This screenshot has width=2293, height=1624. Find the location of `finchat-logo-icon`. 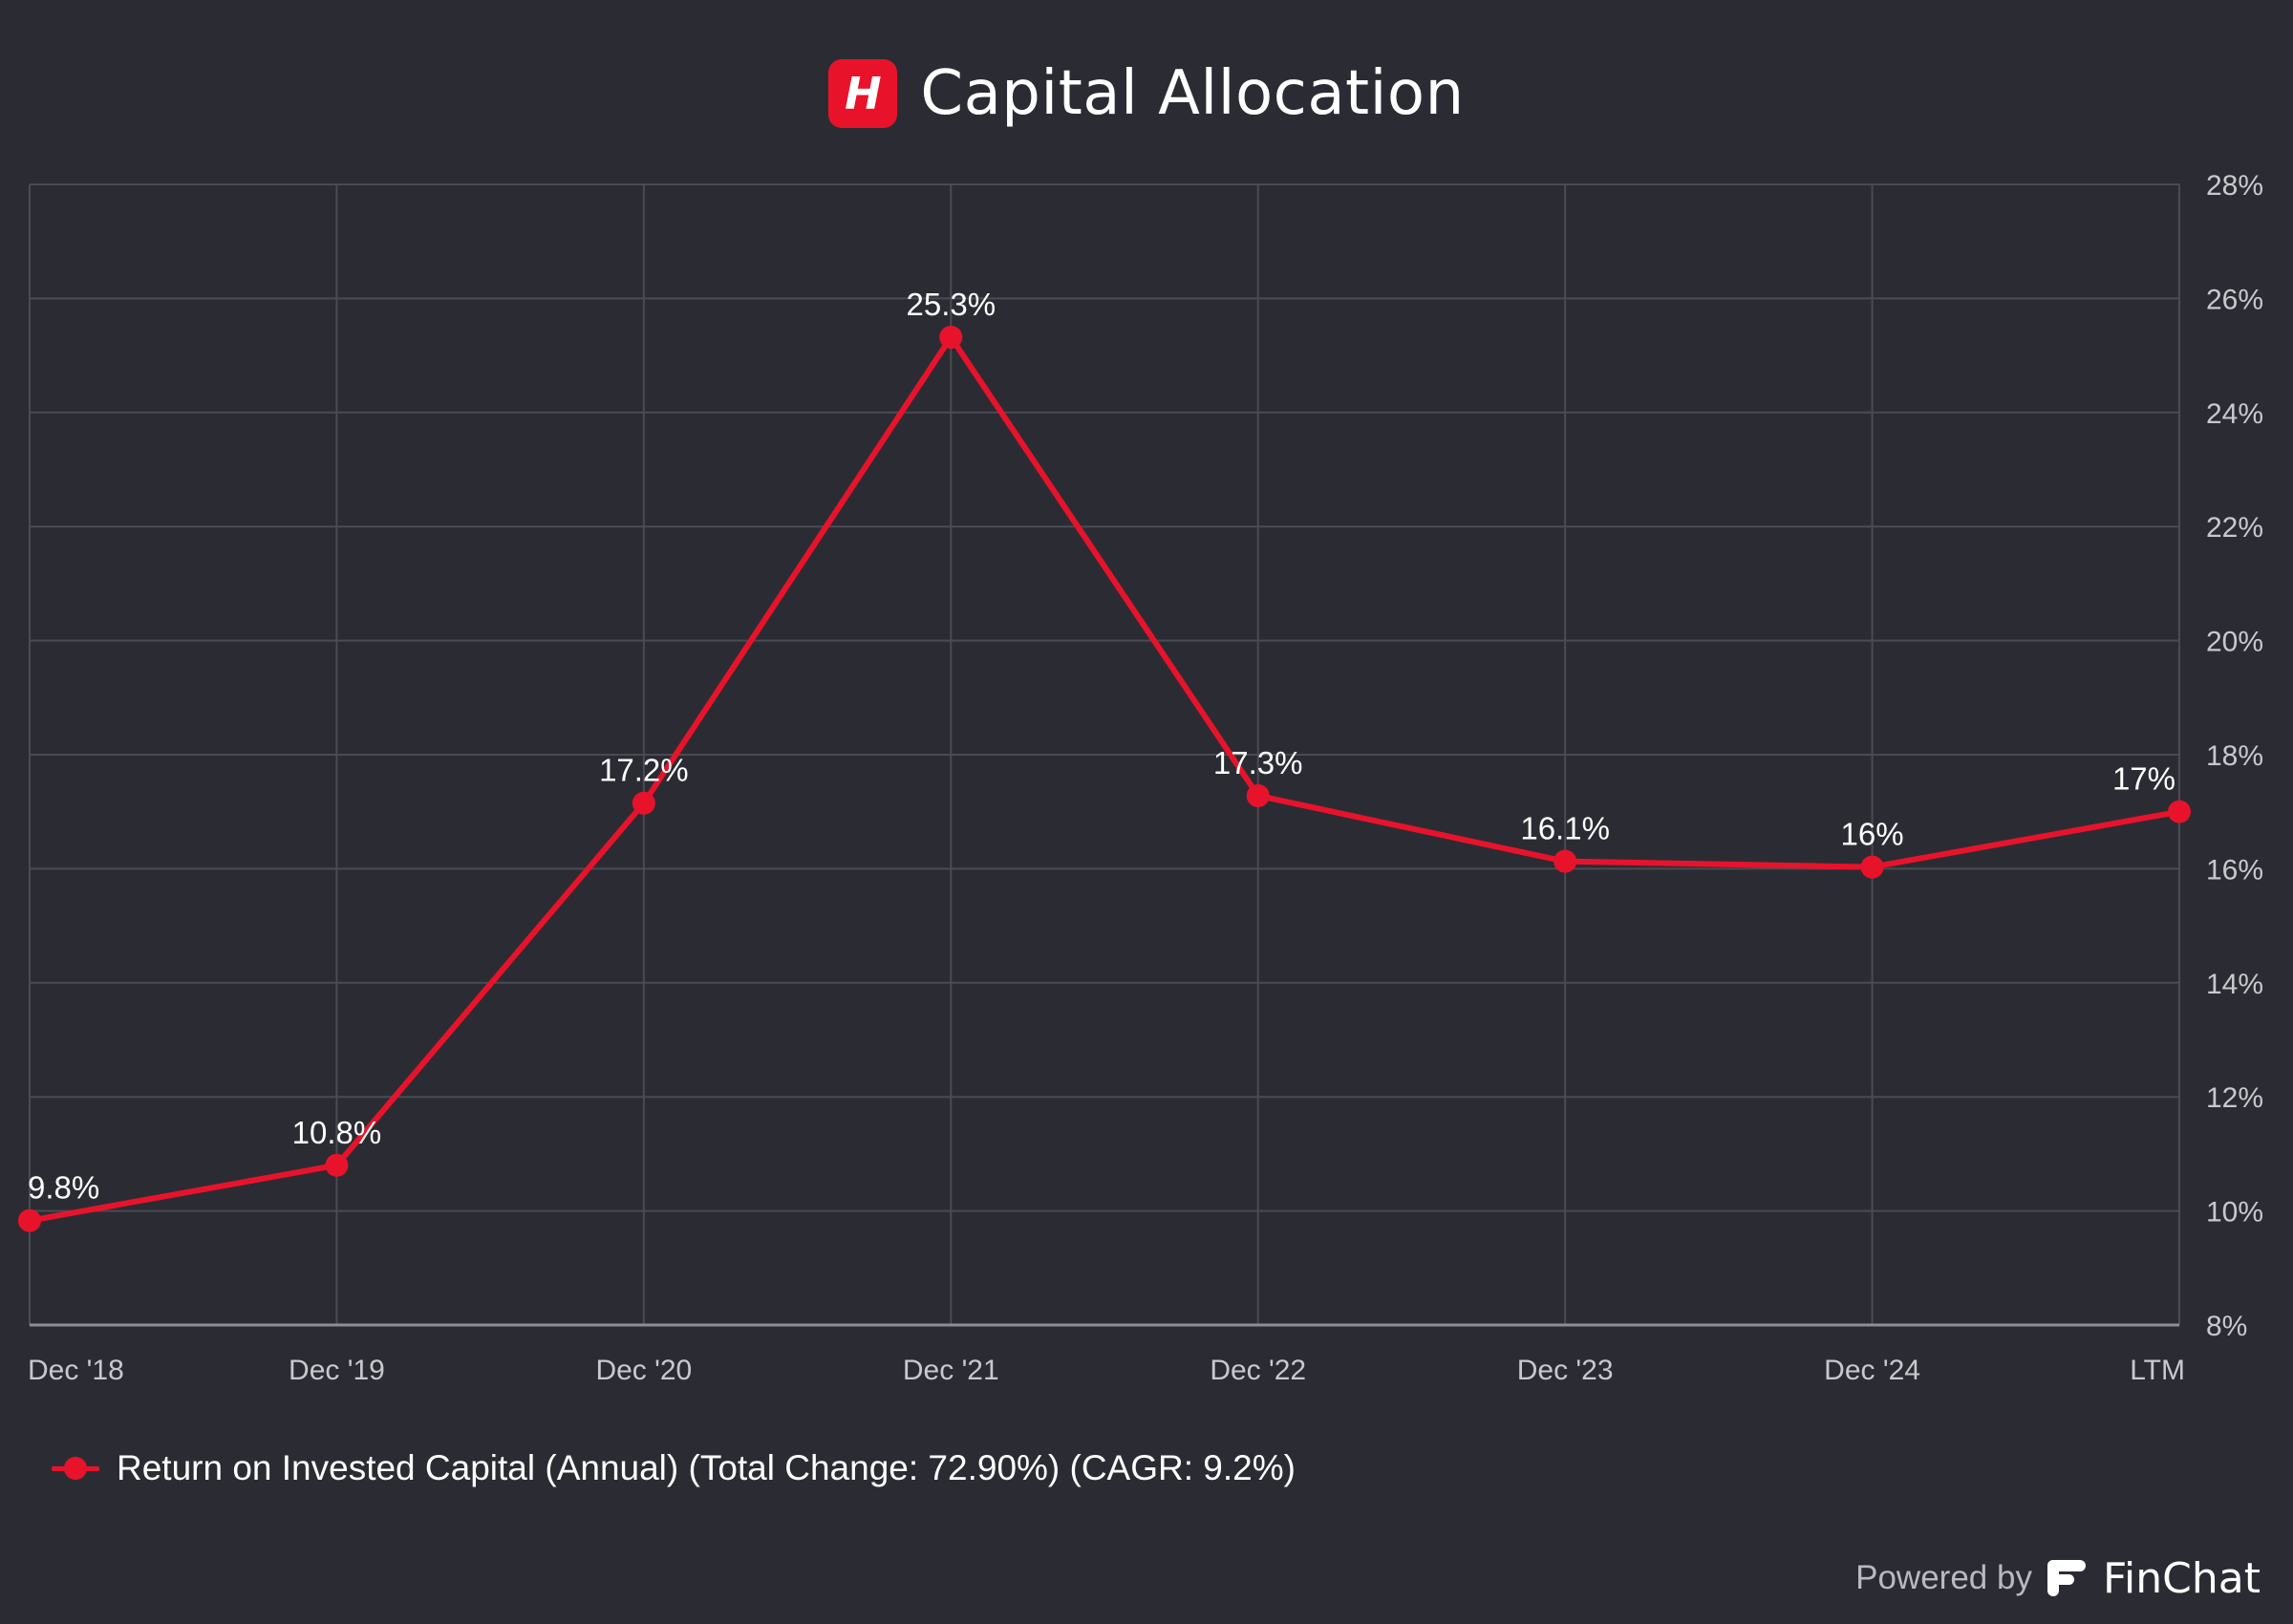

finchat-logo-icon is located at coordinates (2066, 1578).